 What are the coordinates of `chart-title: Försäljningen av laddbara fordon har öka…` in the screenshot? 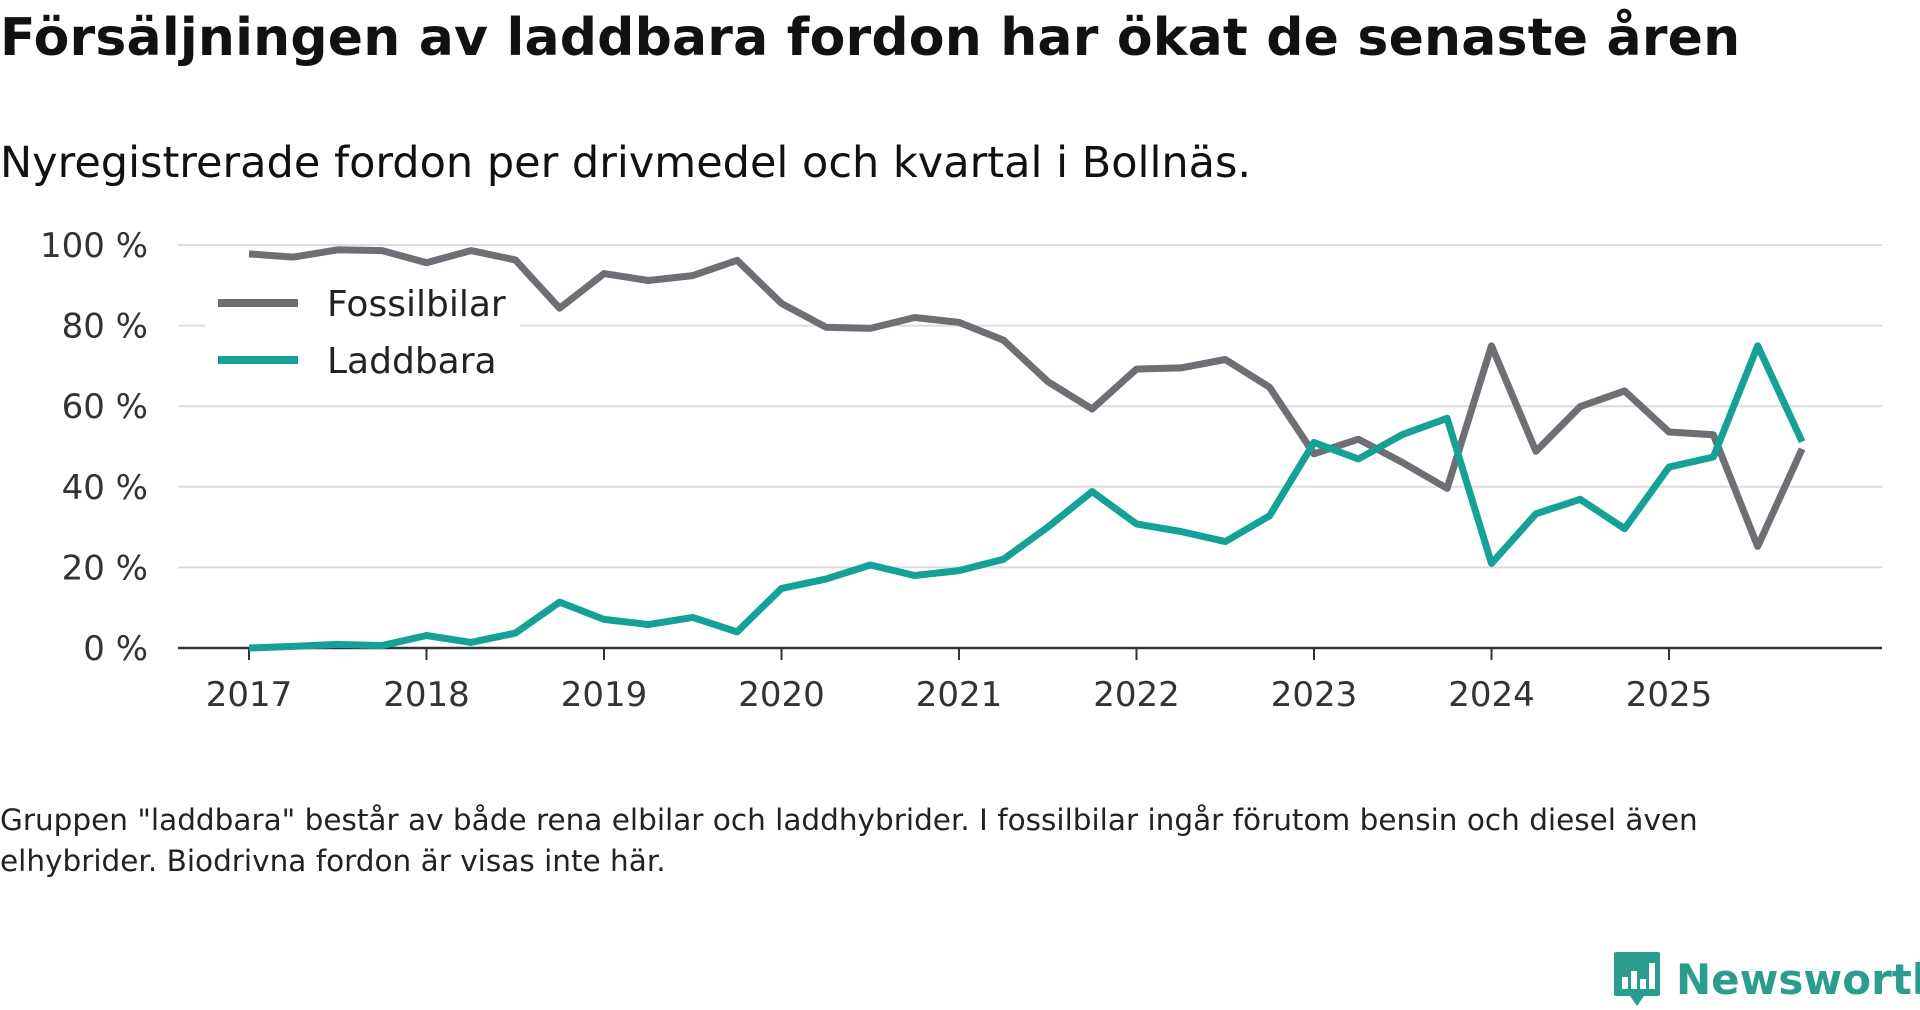 It's located at (870, 38).